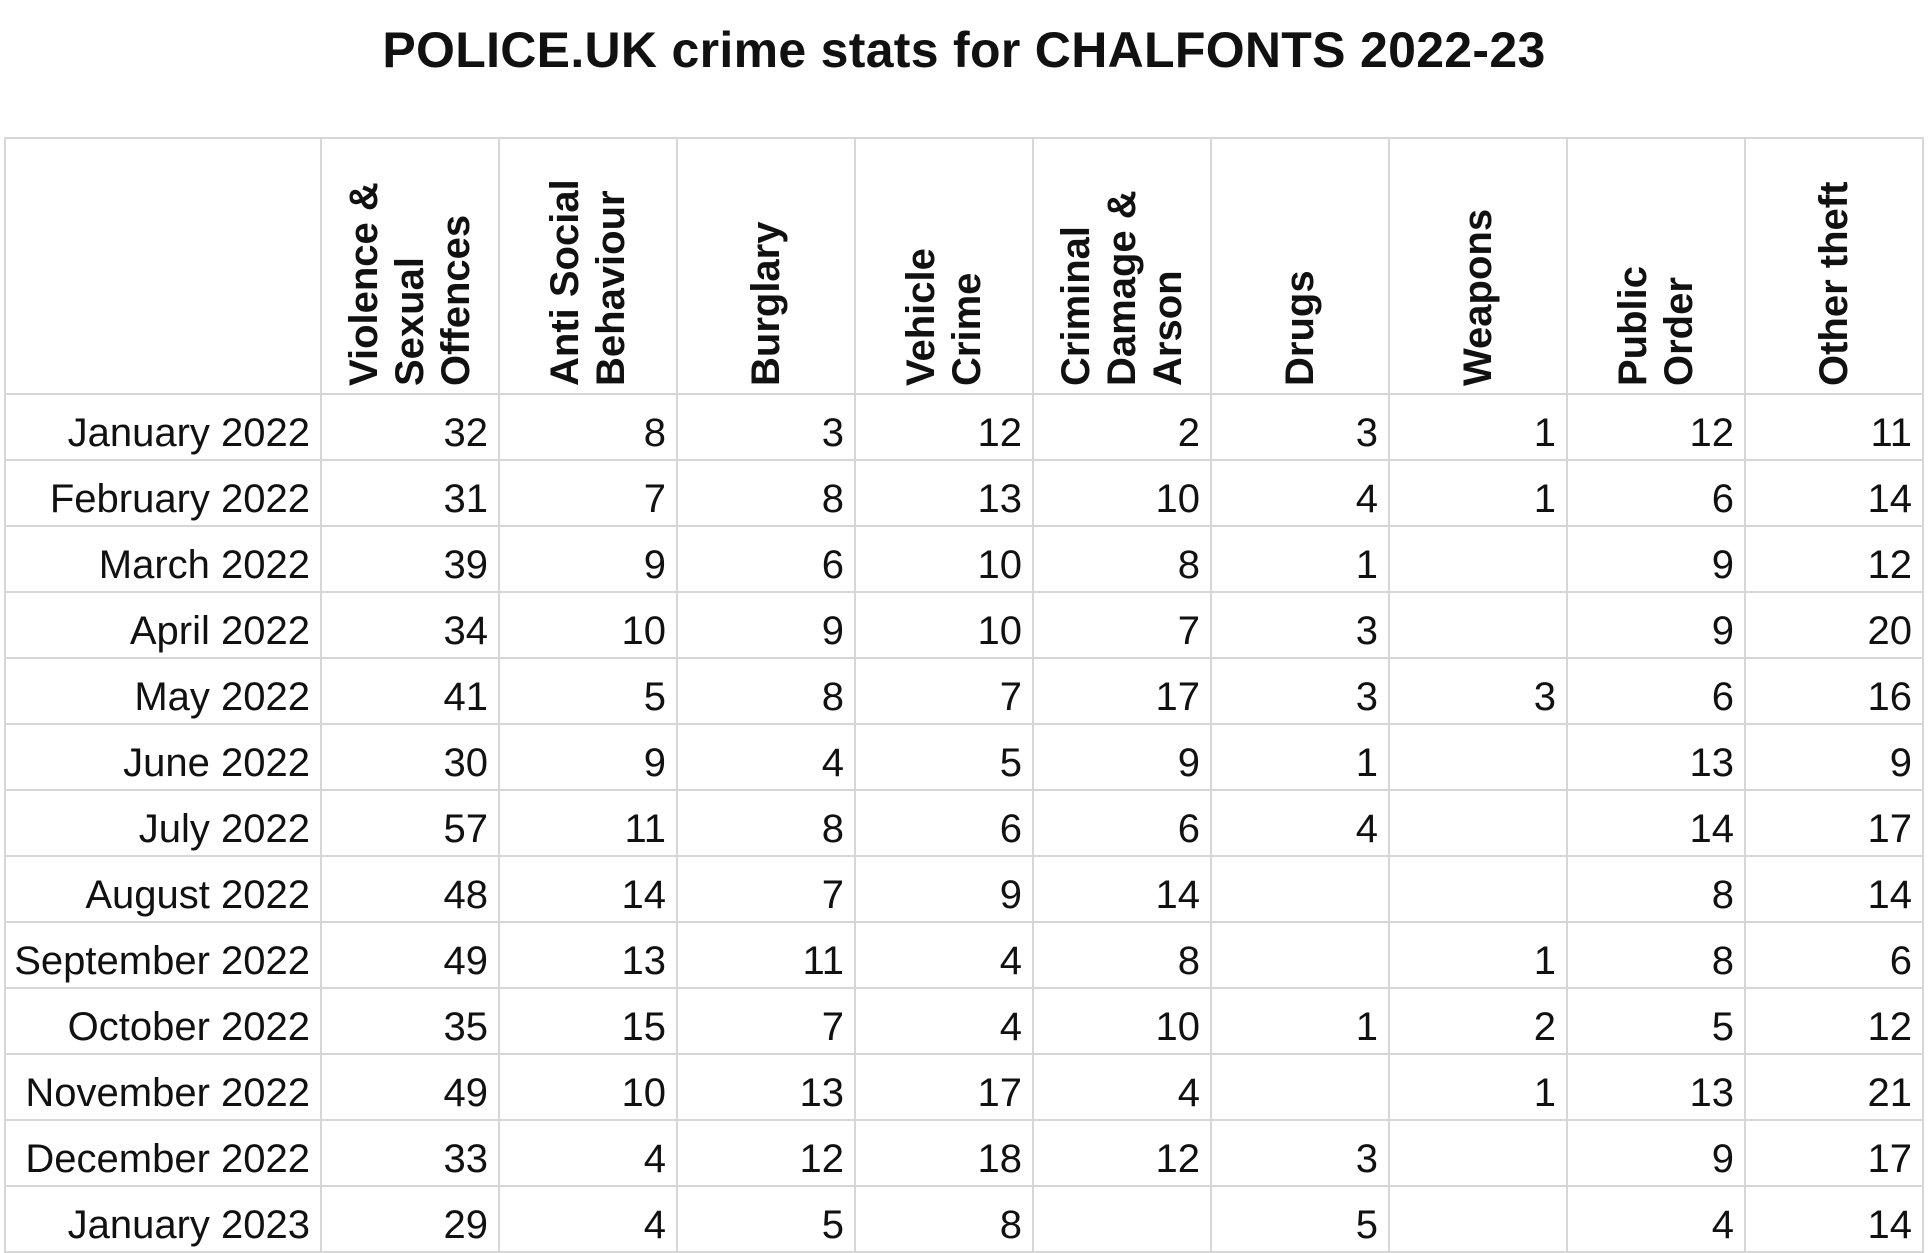 The height and width of the screenshot is (1253, 1928). Describe the element at coordinates (964, 691) in the screenshot. I see `table-row: May 2022 41 5 8 7 17 3 3 6 16` at that location.